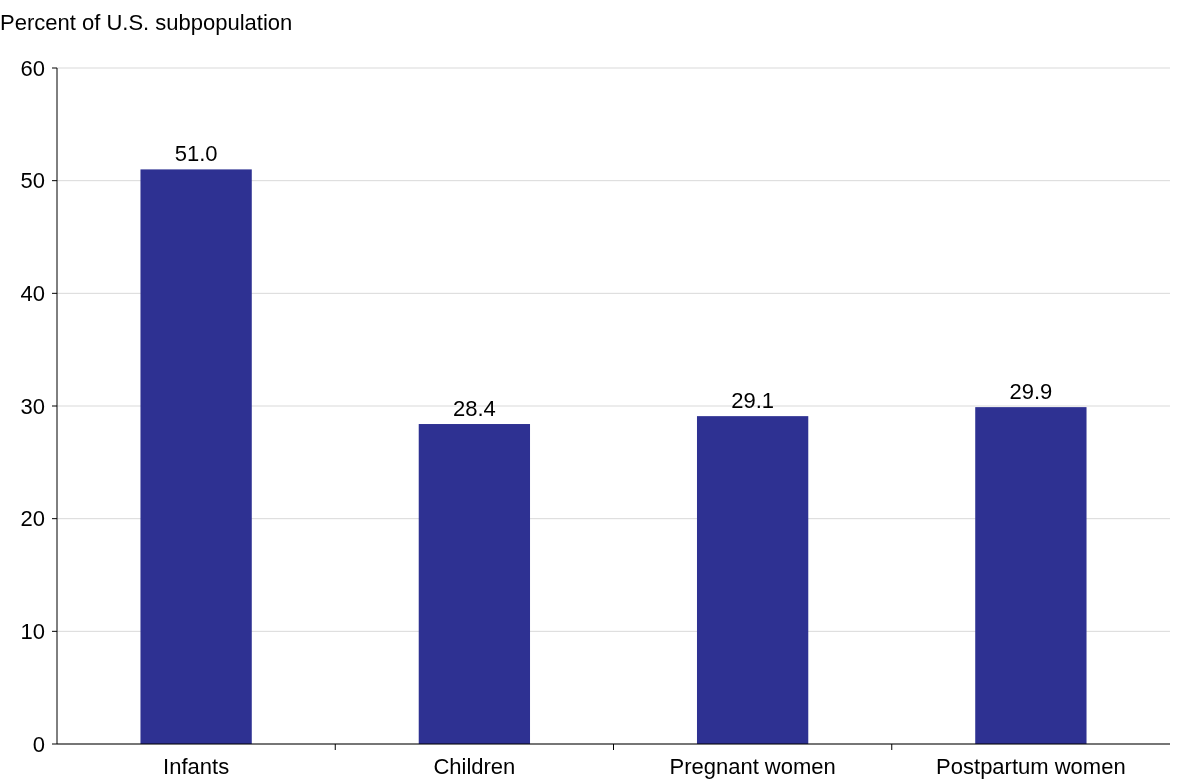 The width and height of the screenshot is (1184, 781). Describe the element at coordinates (38, 744) in the screenshot. I see `y-tick-label: 0` at that location.